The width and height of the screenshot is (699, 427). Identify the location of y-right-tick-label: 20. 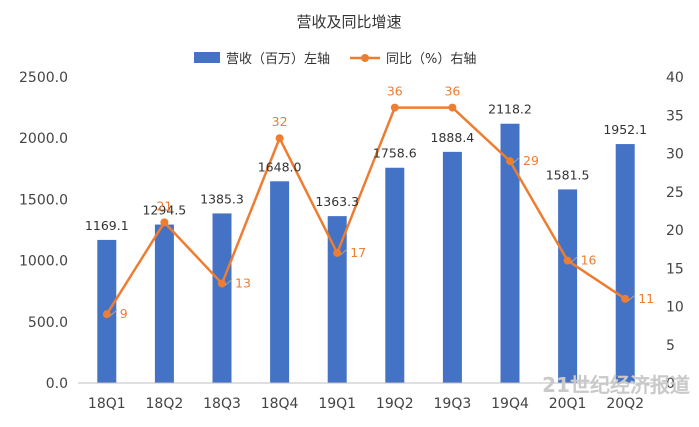
(675, 231).